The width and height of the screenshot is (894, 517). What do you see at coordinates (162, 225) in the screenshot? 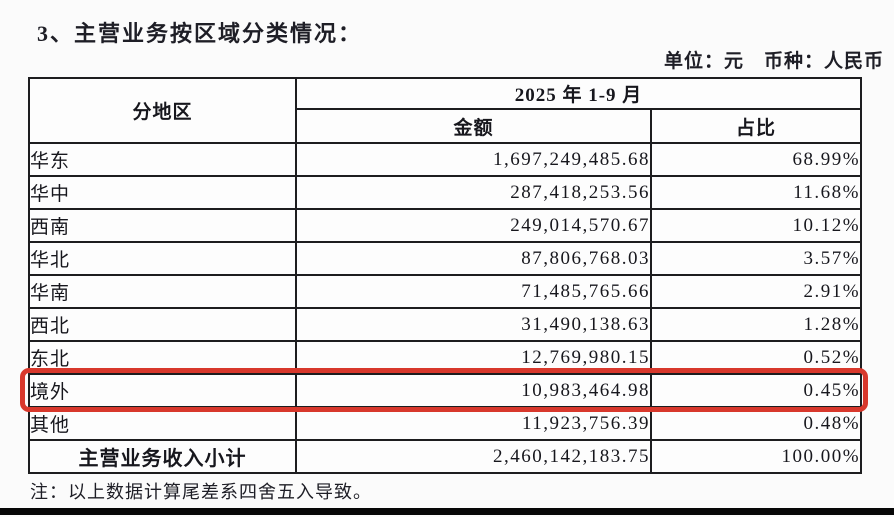
I see `region-cell: 西南` at bounding box center [162, 225].